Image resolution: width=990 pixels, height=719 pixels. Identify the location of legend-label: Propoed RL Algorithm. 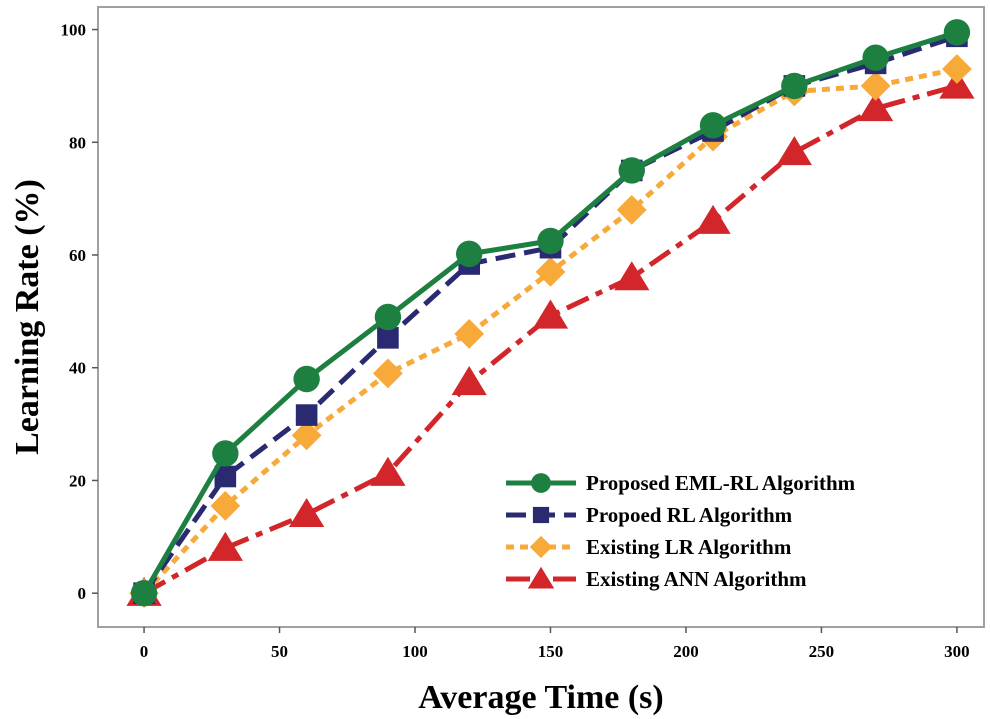
(689, 515).